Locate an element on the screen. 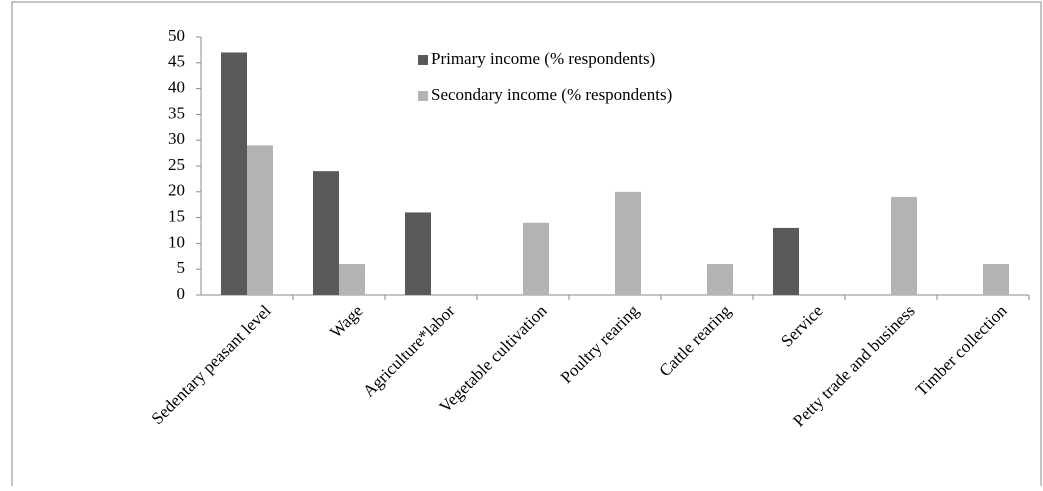 The width and height of the screenshot is (1043, 491). y-tick-label: 5 is located at coordinates (181, 267).